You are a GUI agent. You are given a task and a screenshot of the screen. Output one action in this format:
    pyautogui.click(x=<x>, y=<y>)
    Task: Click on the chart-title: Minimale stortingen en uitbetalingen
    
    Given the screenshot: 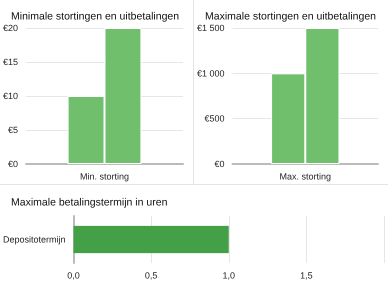 What is the action you would take?
    pyautogui.click(x=95, y=16)
    